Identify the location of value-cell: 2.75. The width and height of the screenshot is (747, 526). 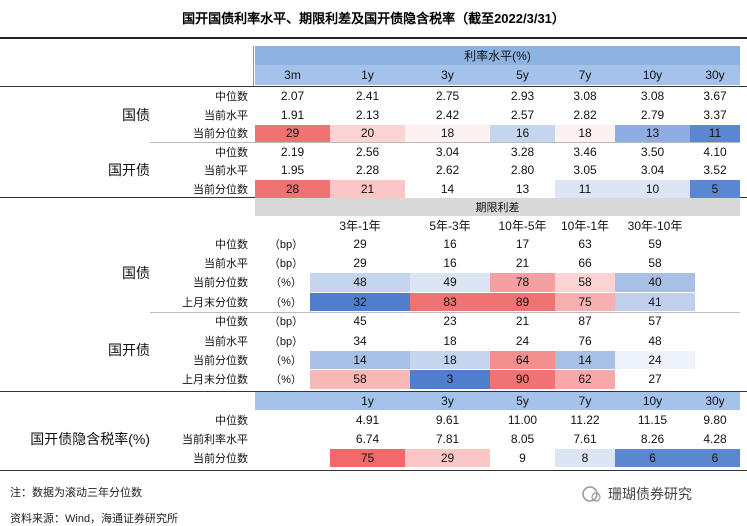
(447, 96).